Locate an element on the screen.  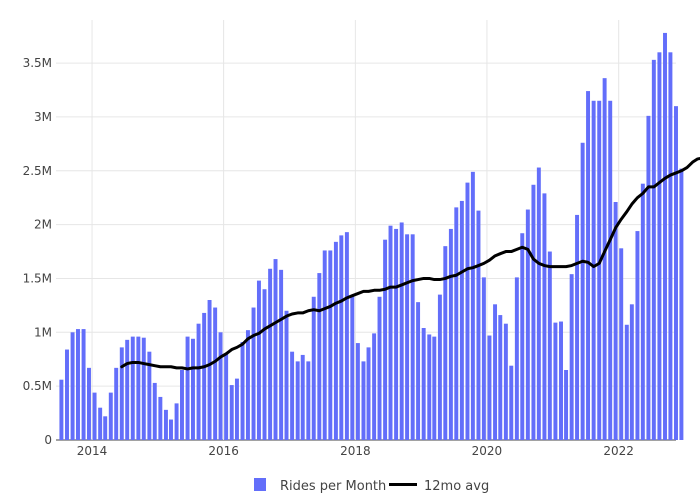
x-tick-label: 2020 is located at coordinates (487, 451).